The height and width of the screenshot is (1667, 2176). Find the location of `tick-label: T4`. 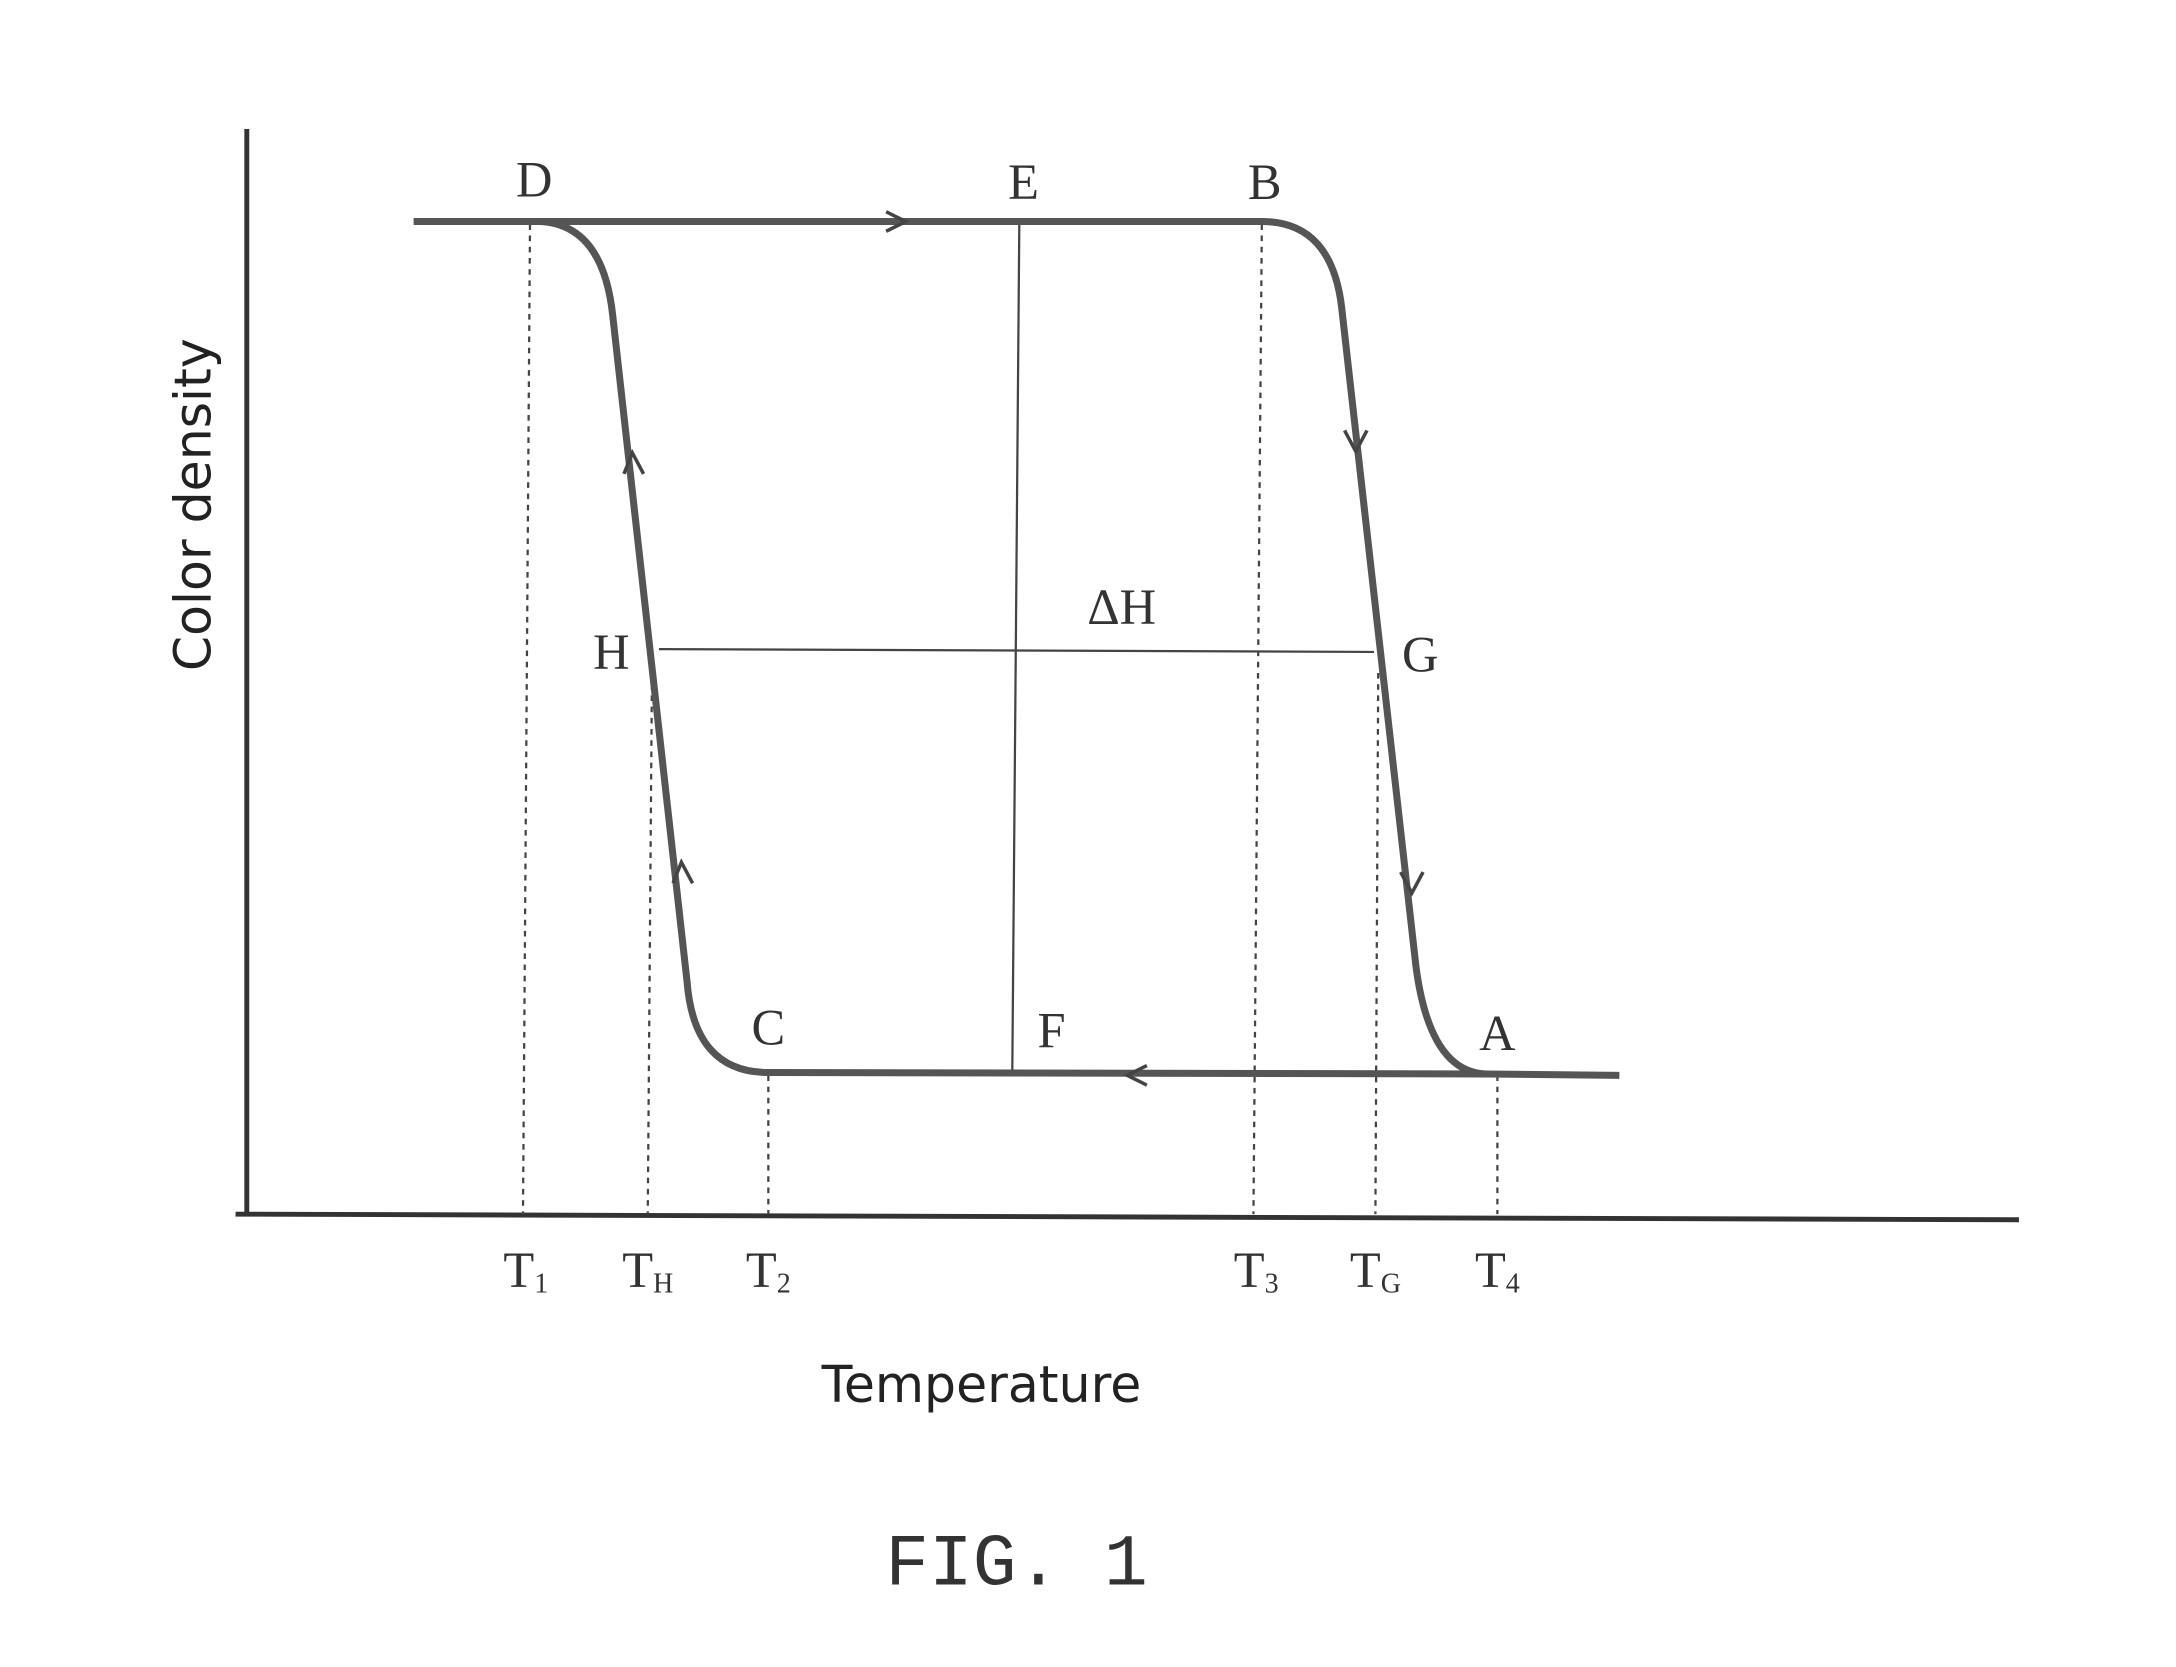

tick-label: T4 is located at coordinates (1497, 1271).